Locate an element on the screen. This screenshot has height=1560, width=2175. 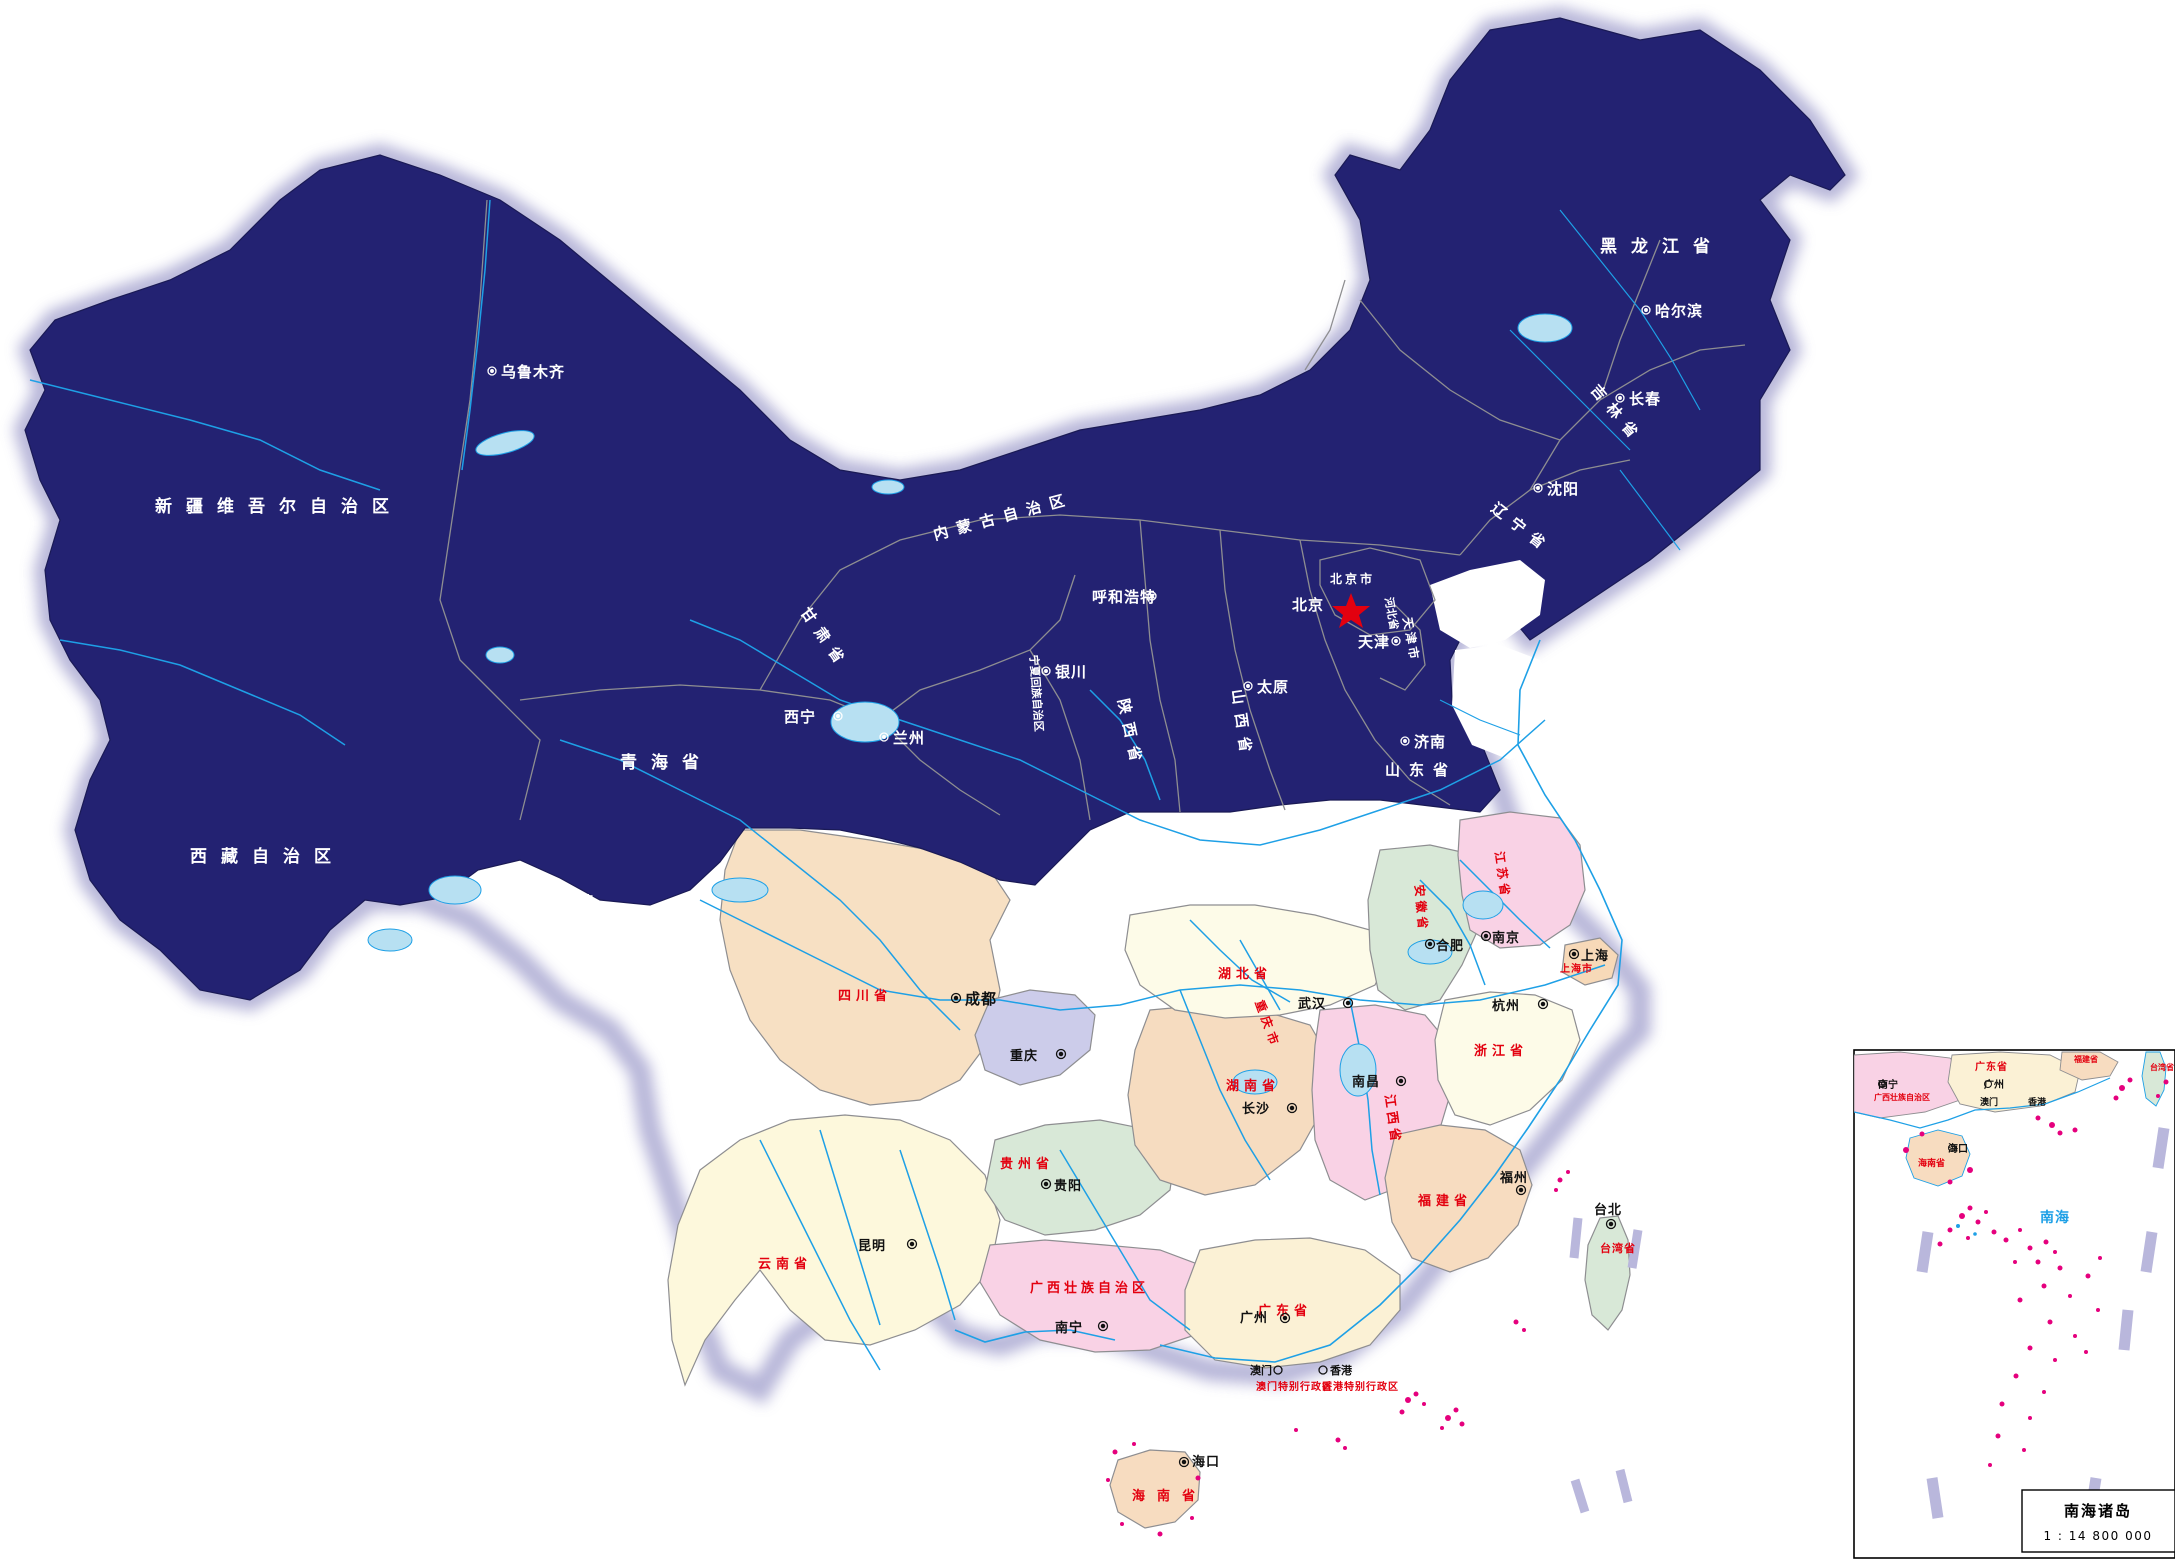
inset-fujian-shape is located at coordinates (2089, 1066).